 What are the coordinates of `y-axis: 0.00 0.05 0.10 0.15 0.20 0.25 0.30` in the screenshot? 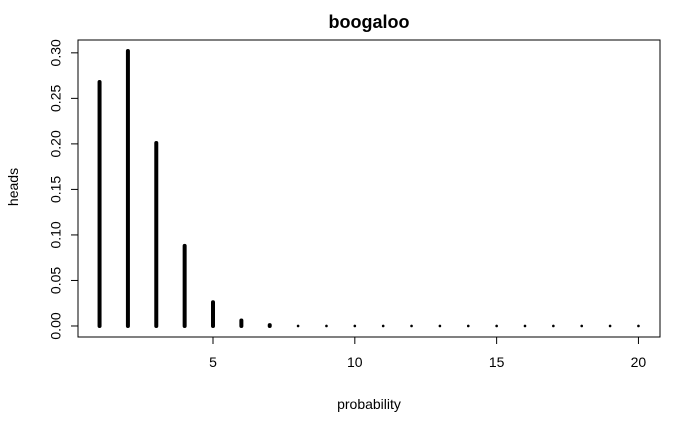 It's located at (63, 189).